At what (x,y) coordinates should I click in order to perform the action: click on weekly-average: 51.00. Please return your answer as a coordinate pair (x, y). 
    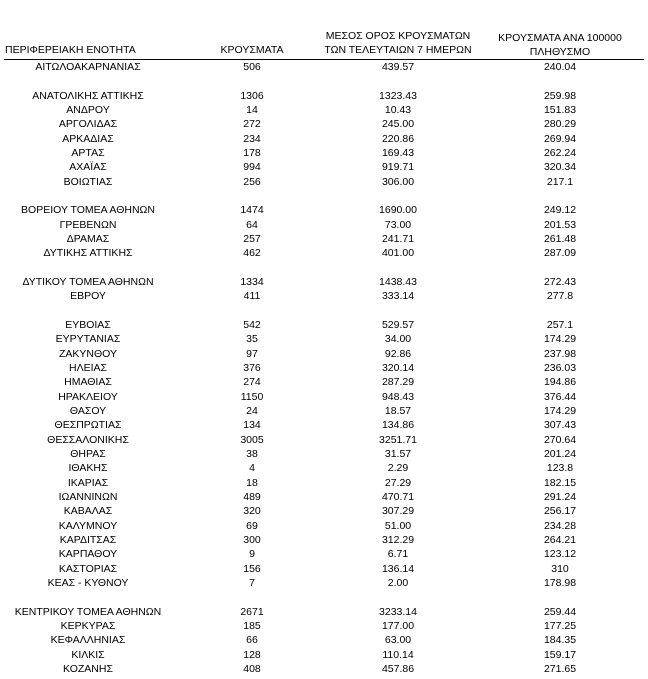
    Looking at the image, I should click on (398, 525).